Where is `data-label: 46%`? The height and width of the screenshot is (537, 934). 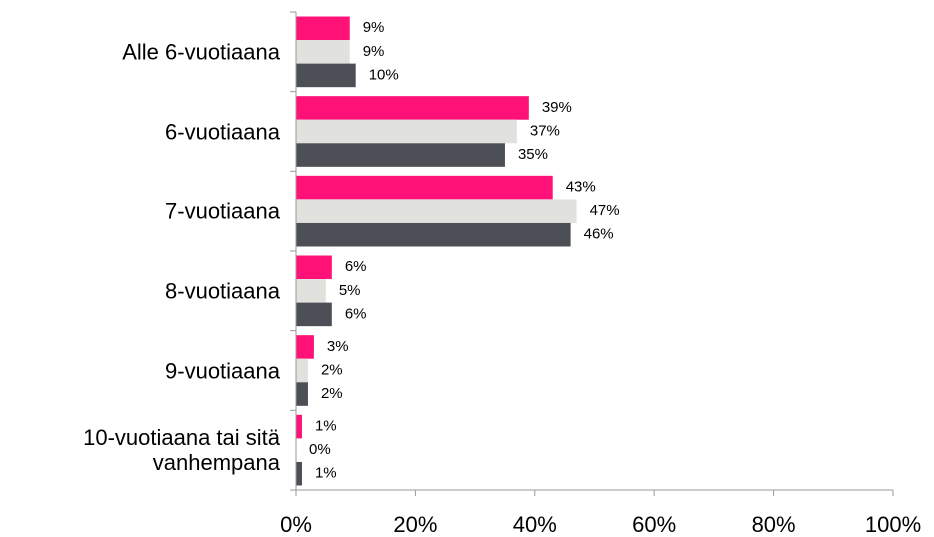 data-label: 46% is located at coordinates (599, 234).